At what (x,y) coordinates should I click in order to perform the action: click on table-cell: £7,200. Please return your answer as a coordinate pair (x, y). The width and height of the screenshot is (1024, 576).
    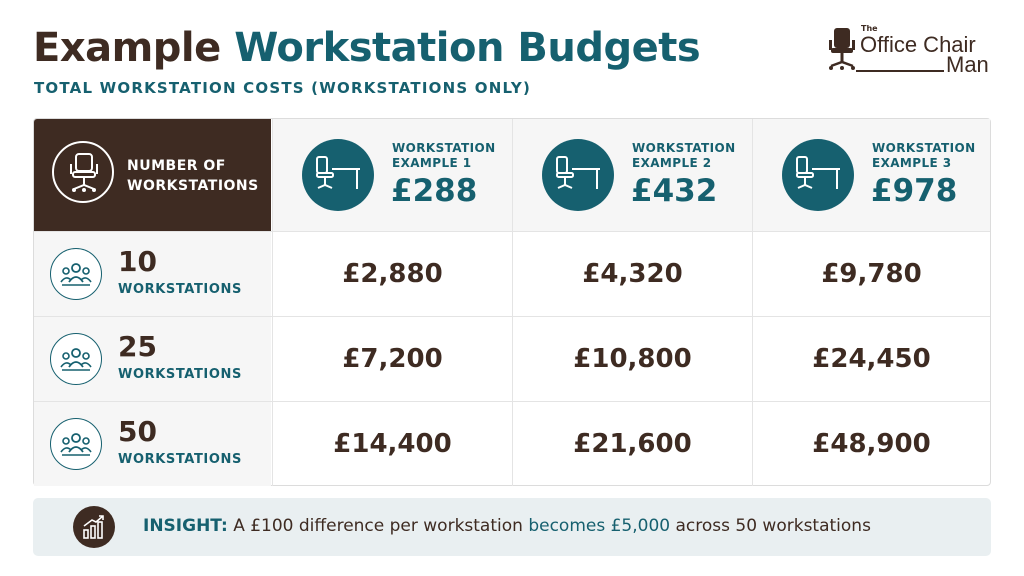
    Looking at the image, I should click on (392, 359).